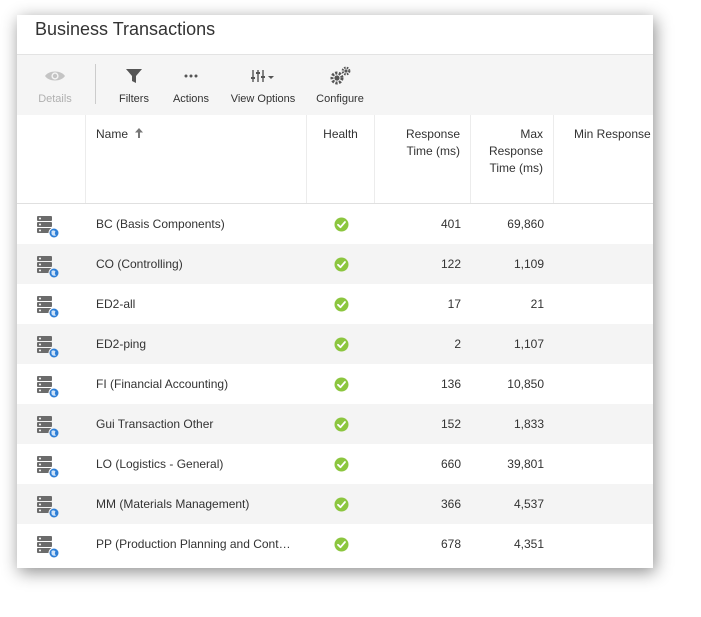 The height and width of the screenshot is (617, 701). What do you see at coordinates (95, 84) in the screenshot?
I see `toolbar-divider` at bounding box center [95, 84].